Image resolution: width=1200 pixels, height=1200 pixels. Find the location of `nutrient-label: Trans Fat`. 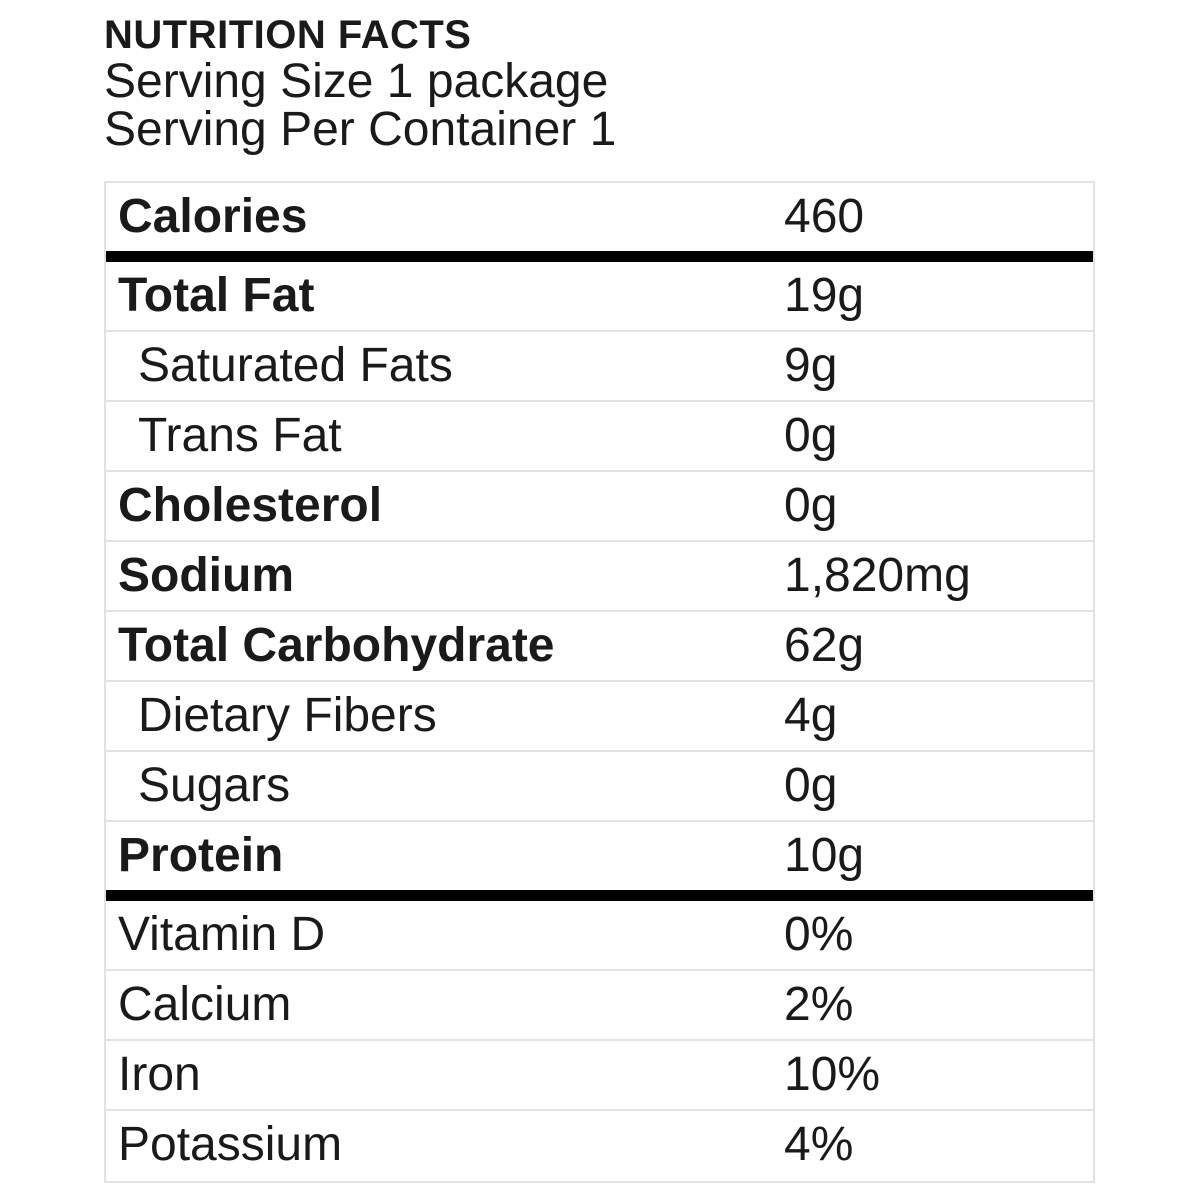

nutrient-label: Trans Fat is located at coordinates (240, 435).